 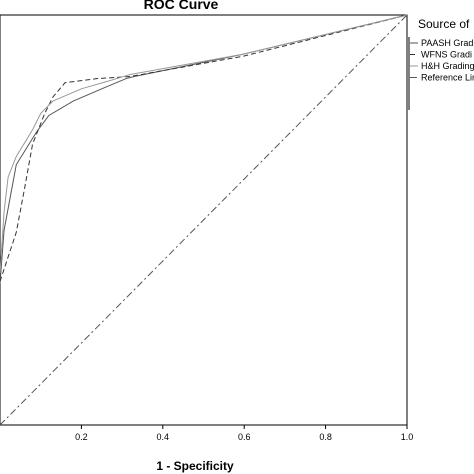 I want to click on chart-title: ROC Curve, so click(x=181, y=6).